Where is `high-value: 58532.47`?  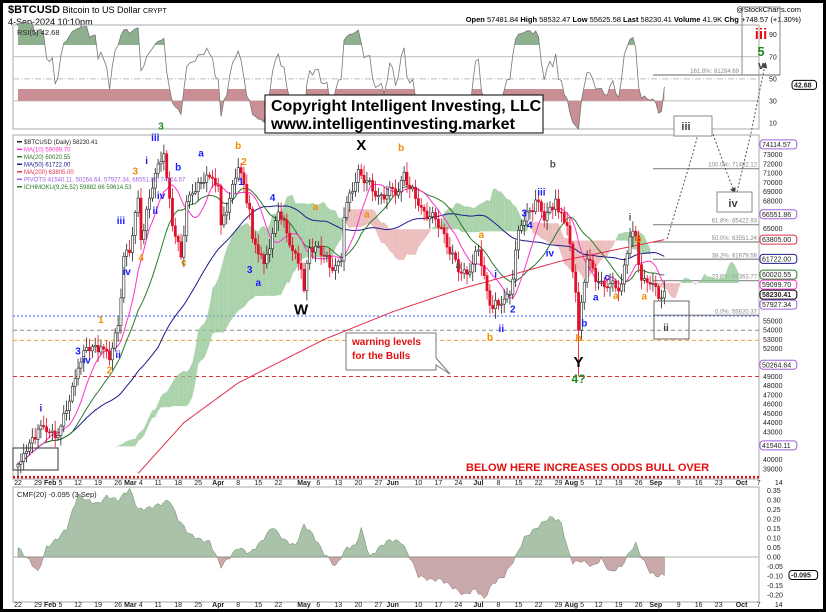
high-value: 58532.47 is located at coordinates (555, 19).